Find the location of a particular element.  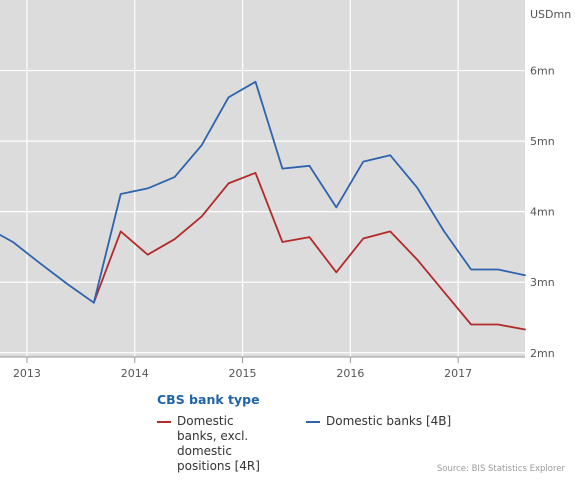

y-tick-label: 6mn is located at coordinates (542, 71).